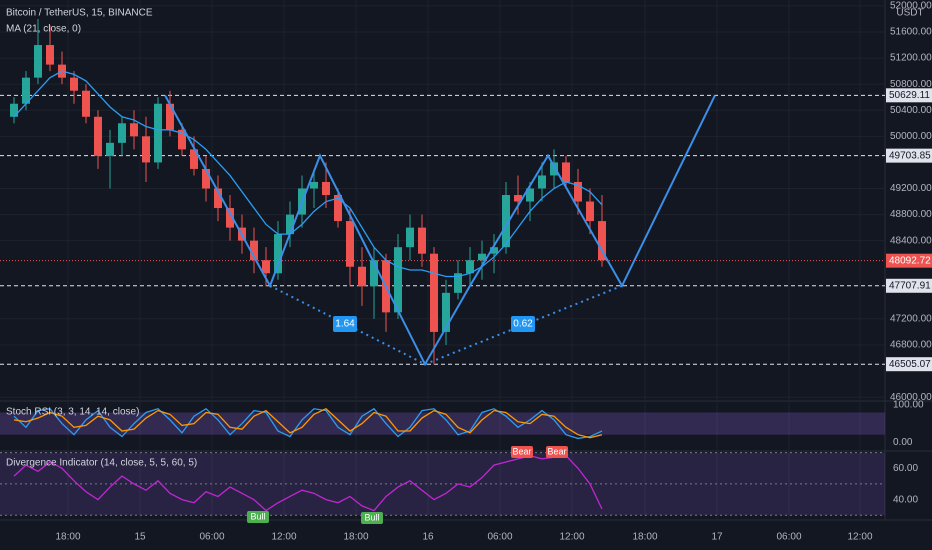 The height and width of the screenshot is (550, 932). I want to click on stoch-label: Stoch RSI (3, 3, 14, 14, close), so click(72, 412).